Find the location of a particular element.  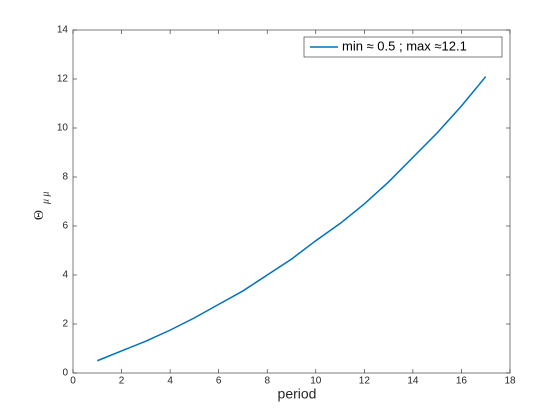

y-tick-label: 8 is located at coordinates (65, 177).